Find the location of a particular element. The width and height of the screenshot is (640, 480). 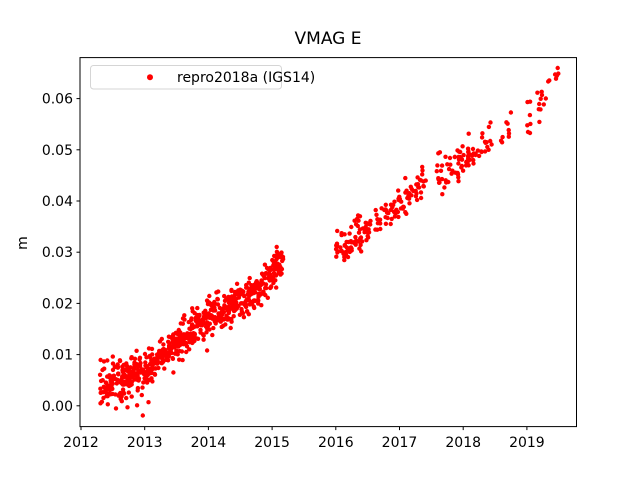

y-axis-label: m is located at coordinates (23, 243).